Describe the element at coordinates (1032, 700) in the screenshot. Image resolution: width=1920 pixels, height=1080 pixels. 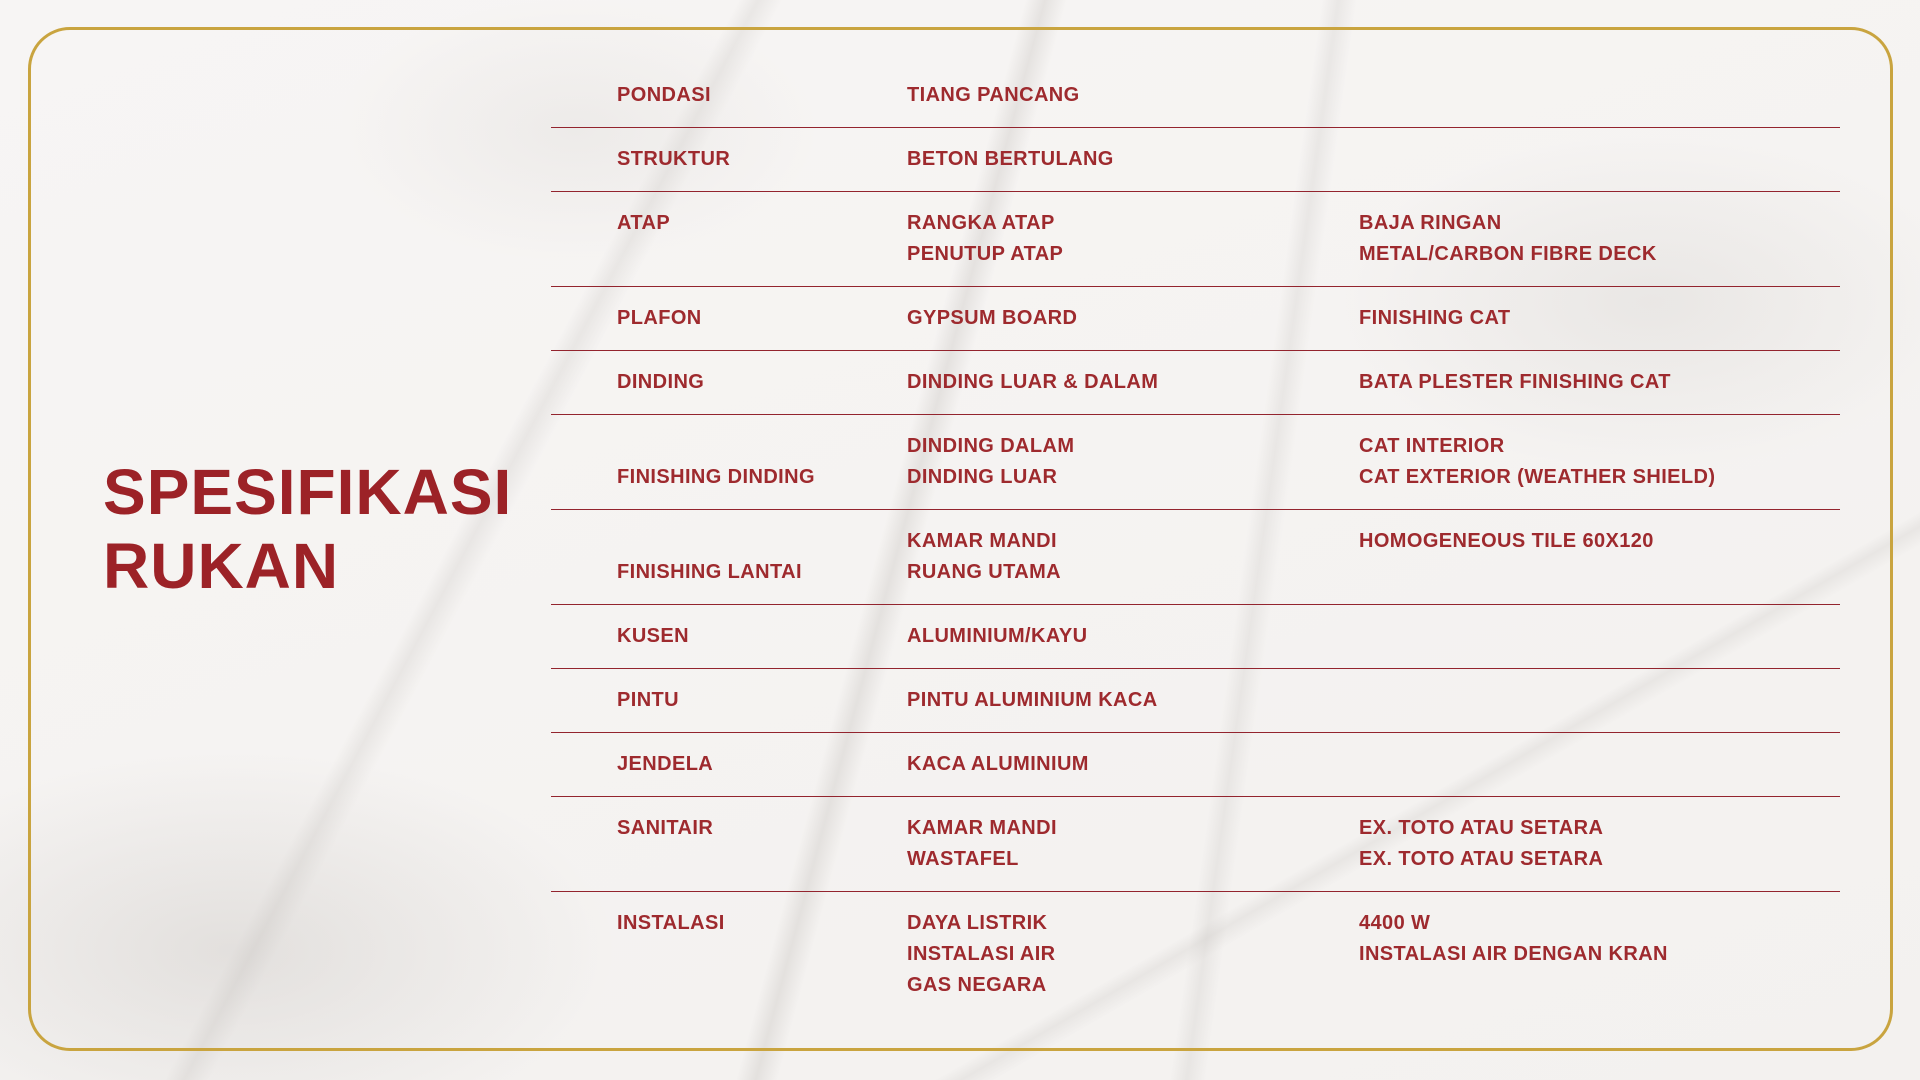
I see `spec-item-line: PINTU ALUMINIUM KACA` at that location.